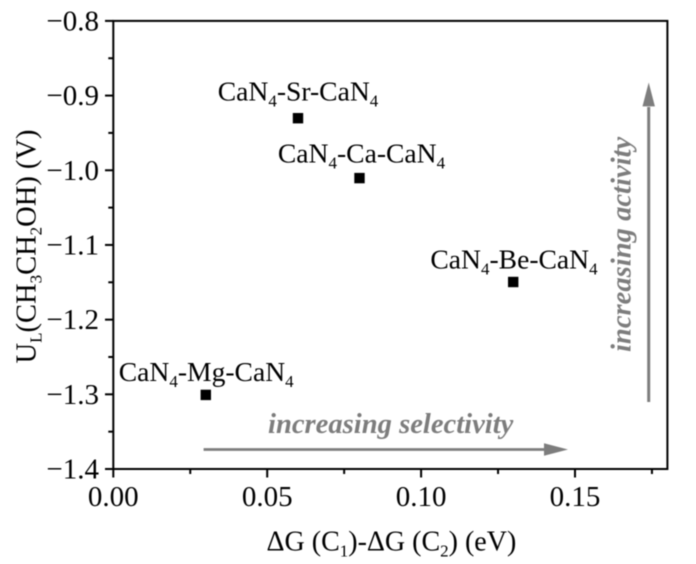  Describe the element at coordinates (29, 246) in the screenshot. I see `svg-text: UL(CH3CH2OH) (V)` at that location.